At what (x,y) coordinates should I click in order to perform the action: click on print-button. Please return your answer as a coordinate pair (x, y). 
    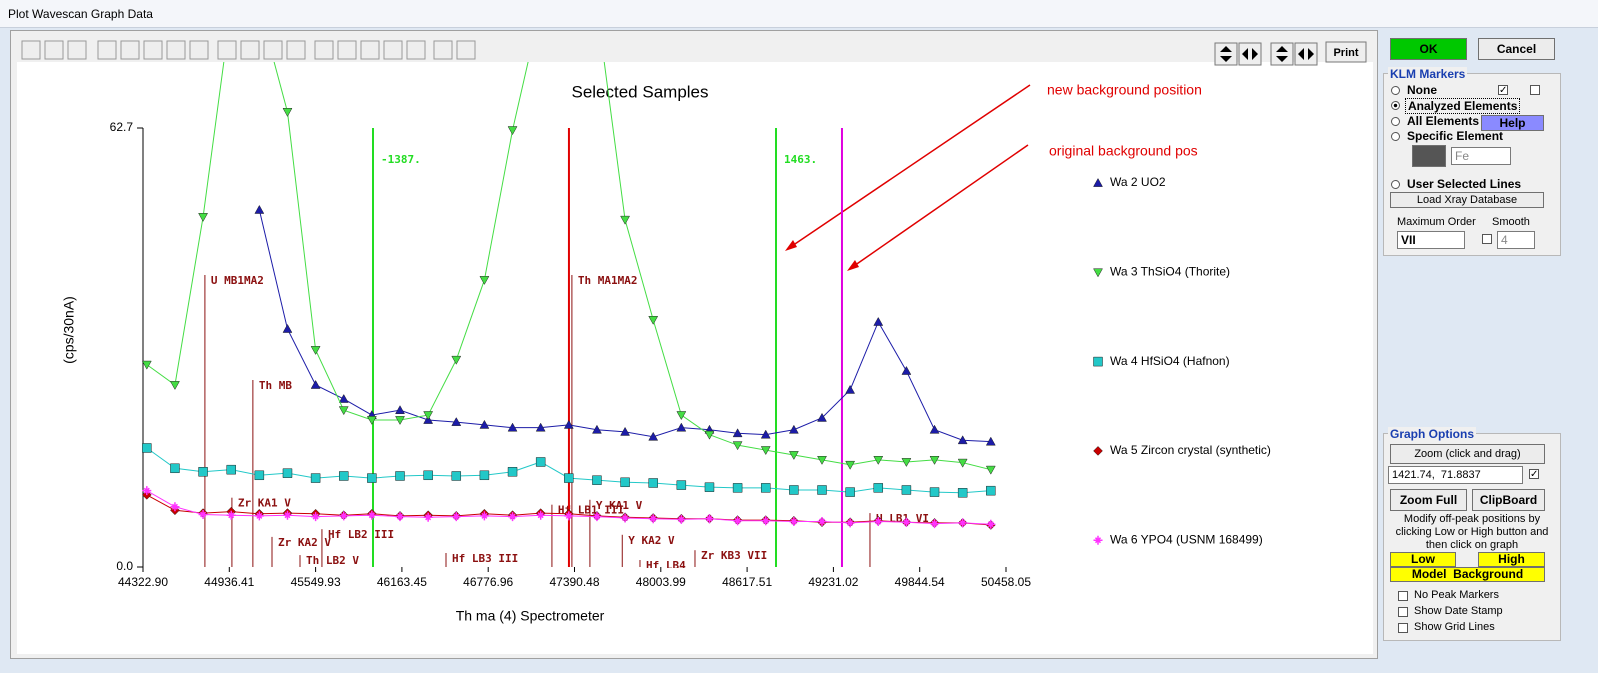
    Looking at the image, I should click on (1346, 52).